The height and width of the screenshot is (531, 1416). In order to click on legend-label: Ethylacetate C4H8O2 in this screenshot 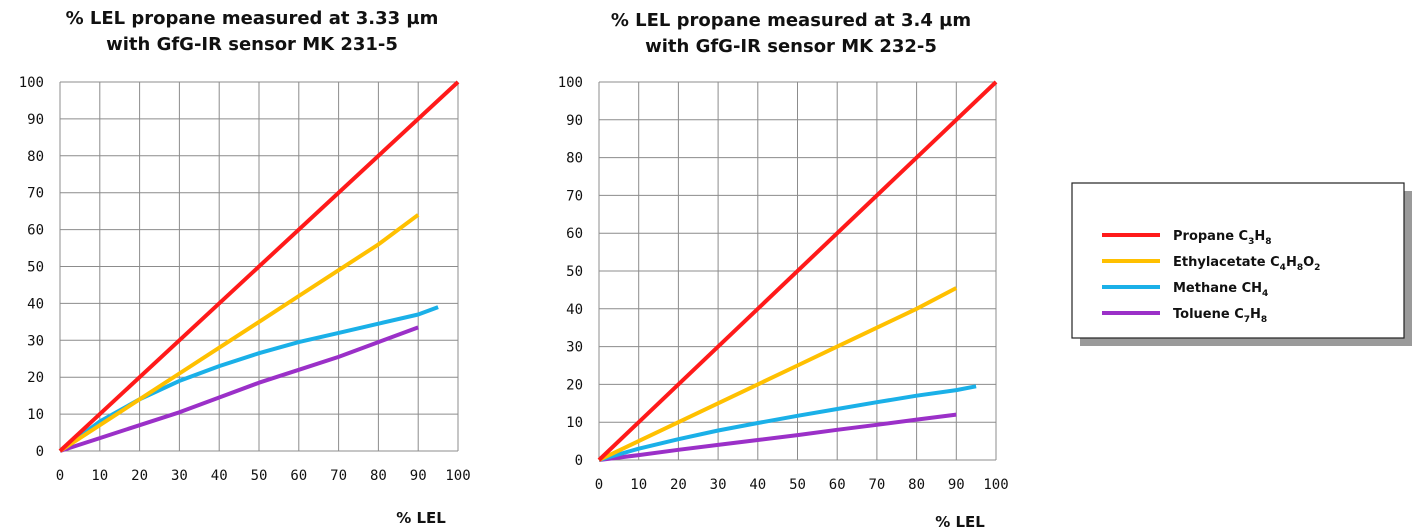, I will do `click(1246, 264)`.